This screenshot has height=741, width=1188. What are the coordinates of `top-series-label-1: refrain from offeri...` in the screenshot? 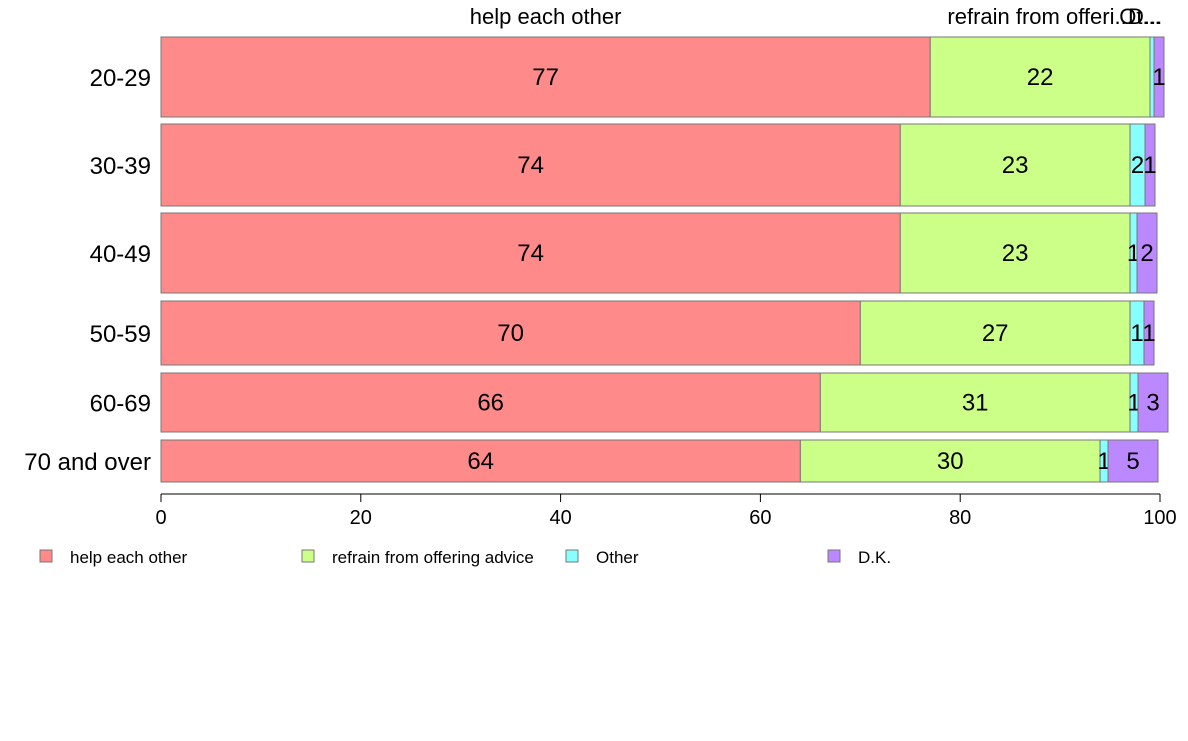 It's located at (1039, 16).